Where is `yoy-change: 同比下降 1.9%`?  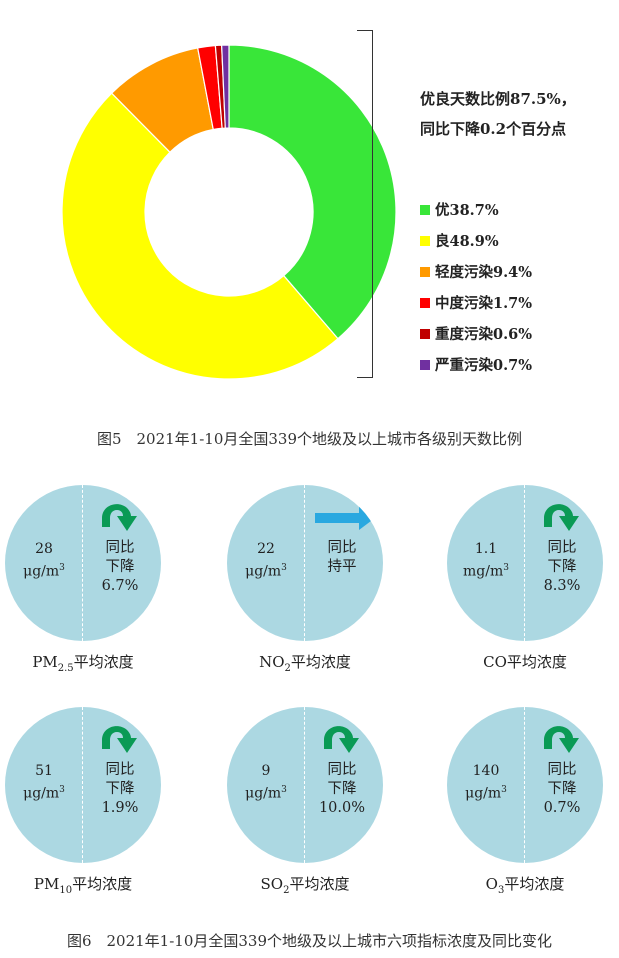
yoy-change: 同比下降 1.9% is located at coordinates (120, 789).